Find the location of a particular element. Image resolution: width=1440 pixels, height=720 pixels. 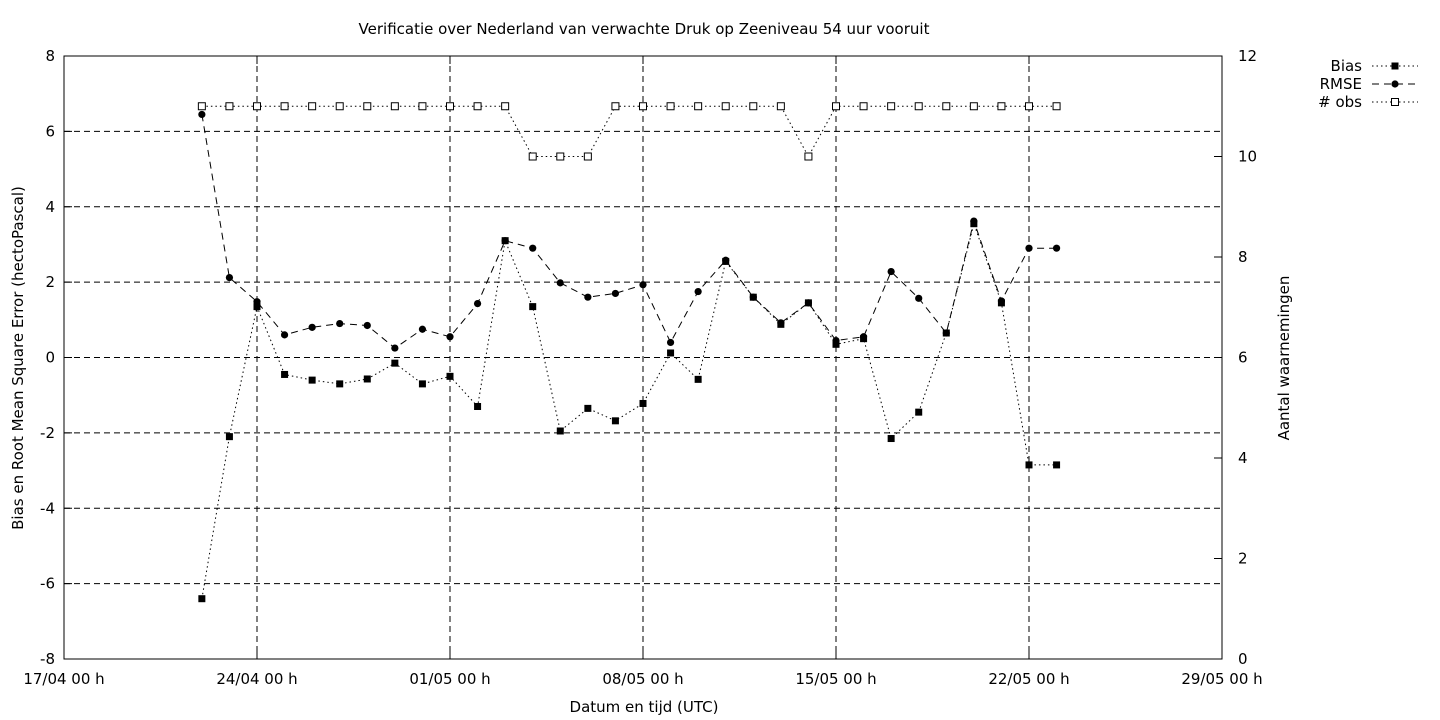

y-tick-label: 8 is located at coordinates (50, 56).